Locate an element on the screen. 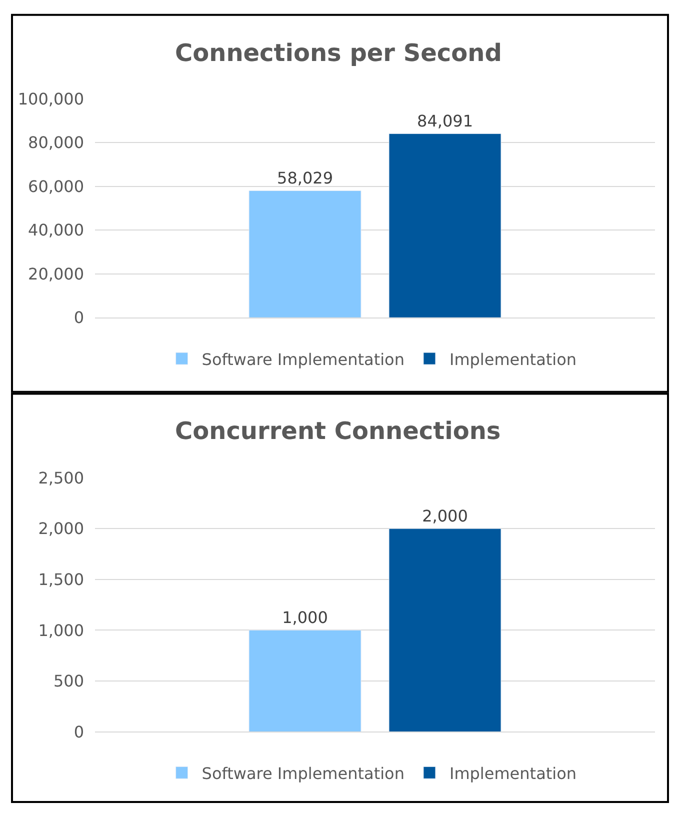  y-tick-label: 40,000 is located at coordinates (56, 230).